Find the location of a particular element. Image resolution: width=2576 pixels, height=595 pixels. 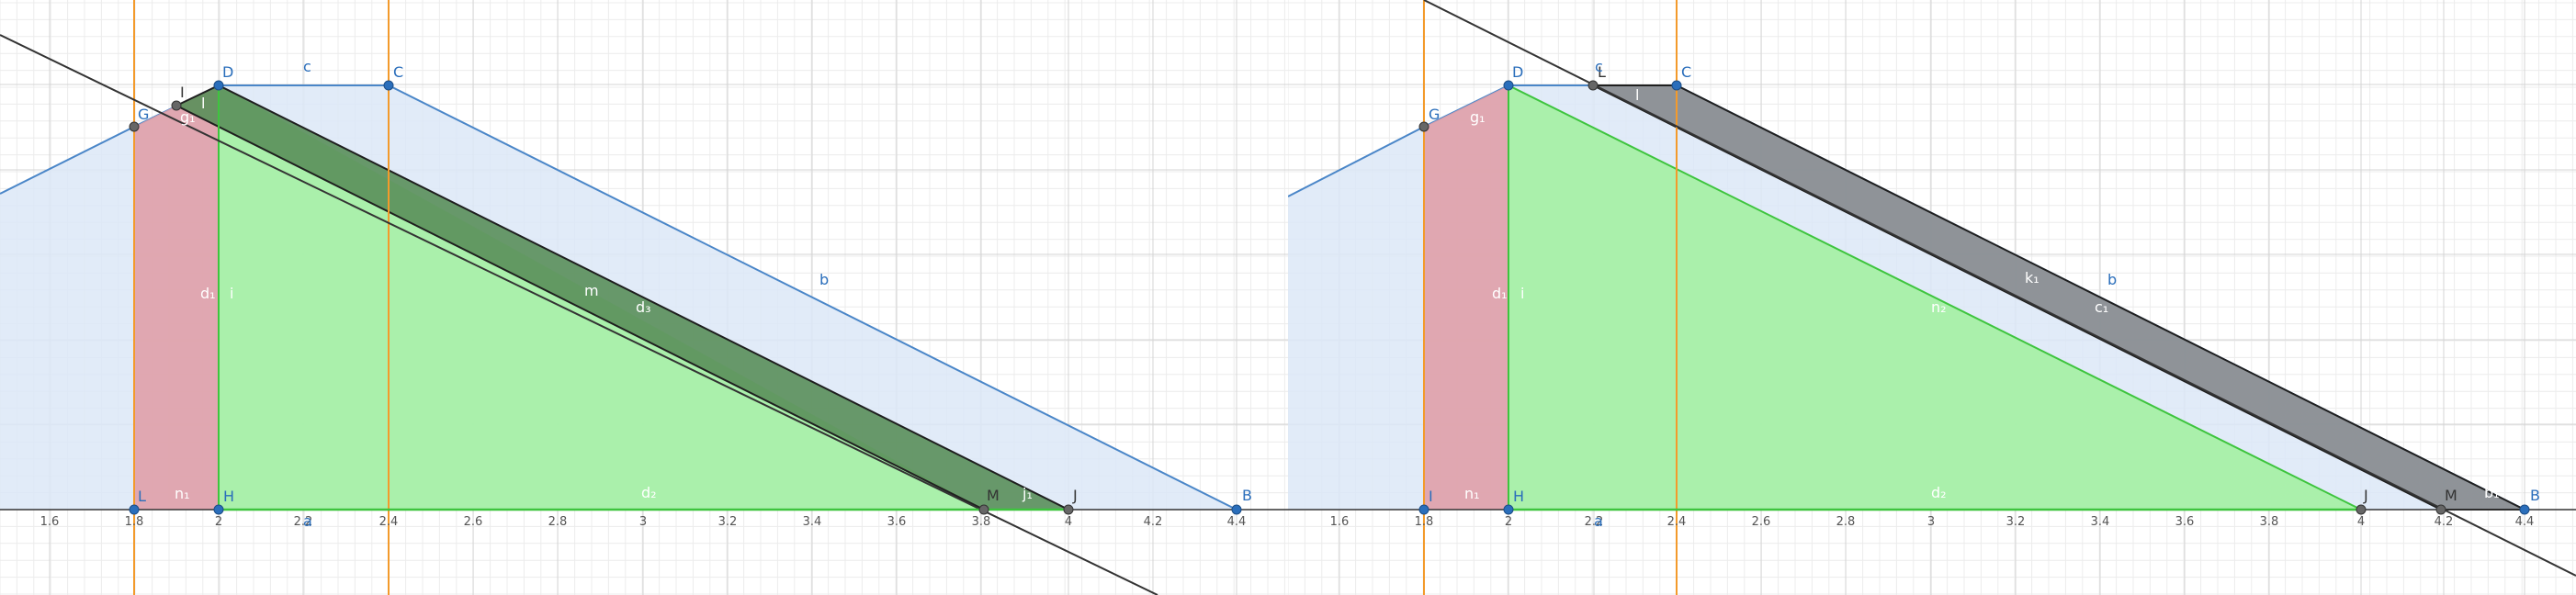

x-tick-label: 3.2 is located at coordinates (2016, 522).